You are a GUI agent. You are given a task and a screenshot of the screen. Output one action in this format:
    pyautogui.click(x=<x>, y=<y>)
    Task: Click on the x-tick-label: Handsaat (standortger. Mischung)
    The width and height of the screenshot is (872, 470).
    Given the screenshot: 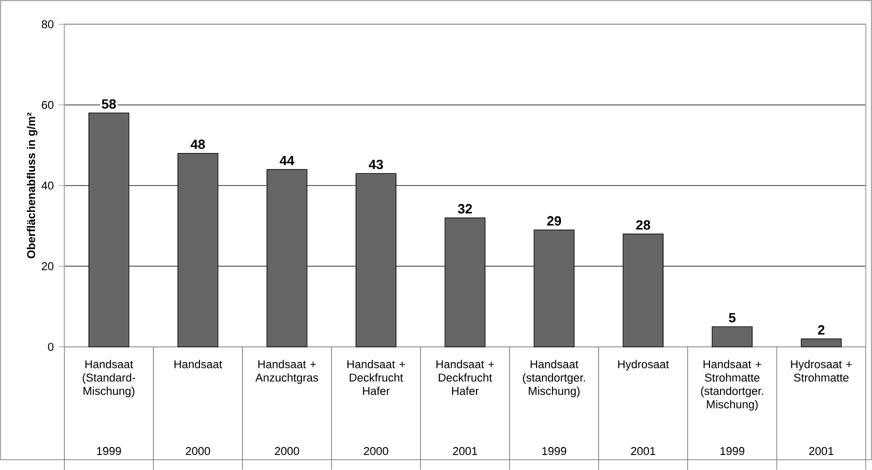 What is the action you would take?
    pyautogui.click(x=553, y=379)
    